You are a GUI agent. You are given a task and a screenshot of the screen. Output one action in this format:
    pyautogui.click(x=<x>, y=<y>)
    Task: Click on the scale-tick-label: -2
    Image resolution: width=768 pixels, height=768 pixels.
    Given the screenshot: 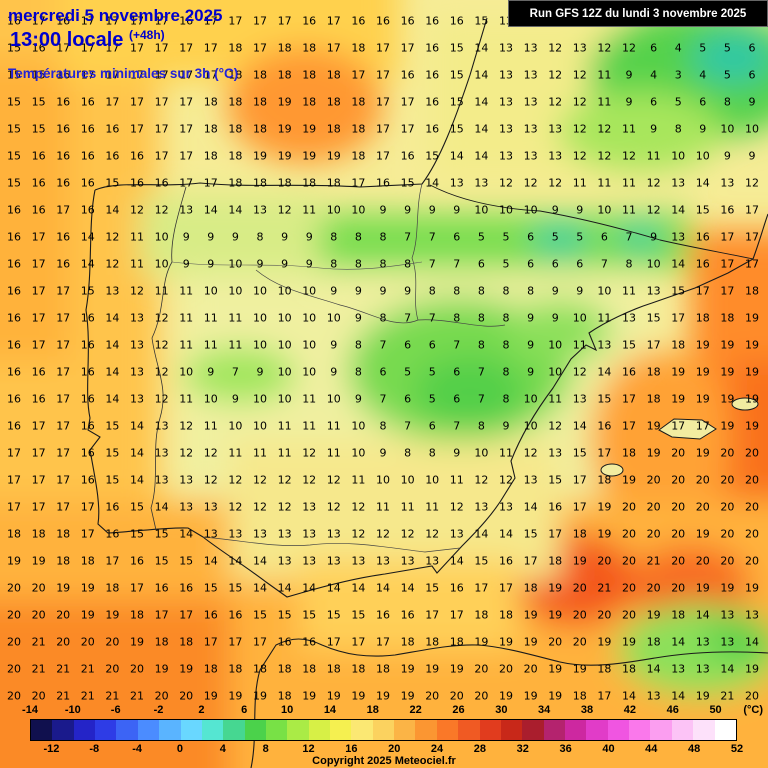 What is the action you would take?
    pyautogui.click(x=158, y=710)
    